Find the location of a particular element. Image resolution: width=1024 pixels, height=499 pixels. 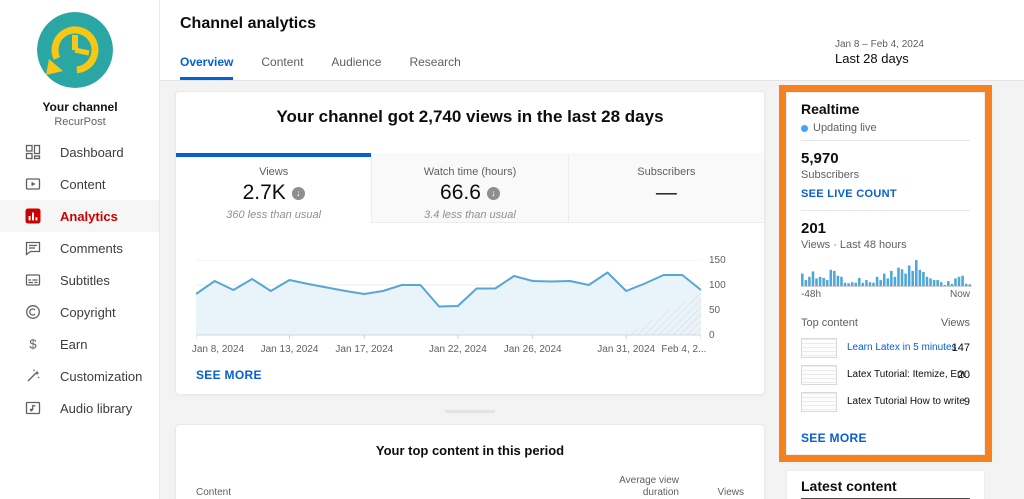

realtime-status: Updating live is located at coordinates (885, 128).